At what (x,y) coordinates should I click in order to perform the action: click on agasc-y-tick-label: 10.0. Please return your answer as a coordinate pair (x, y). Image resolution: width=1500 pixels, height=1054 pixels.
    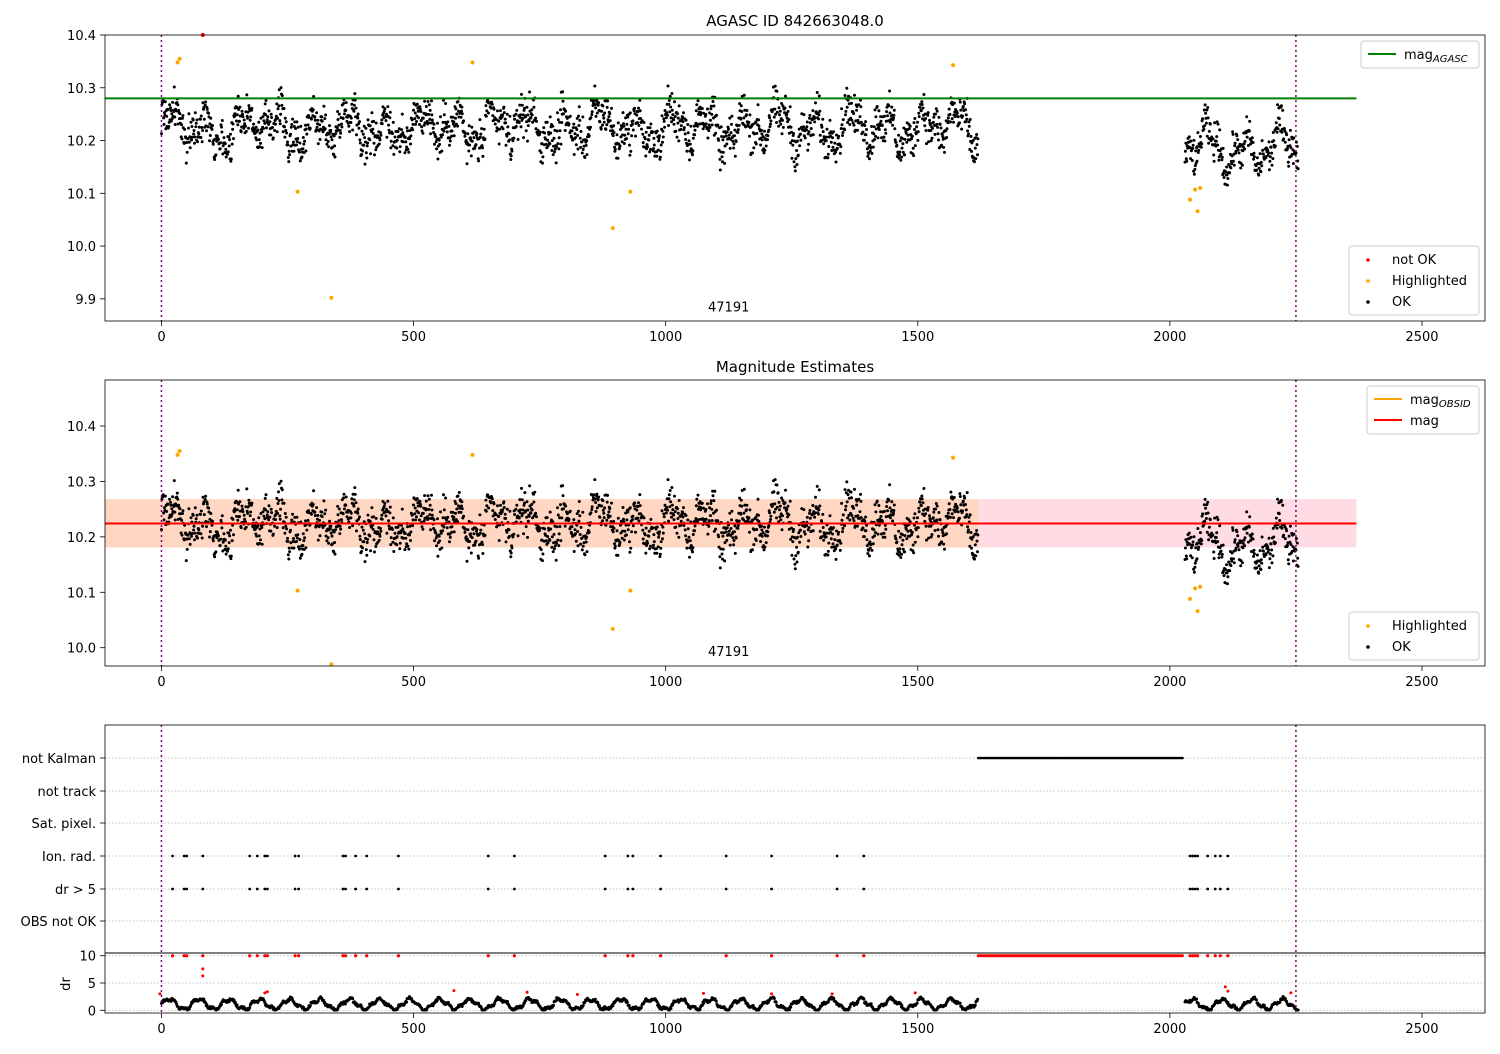
    Looking at the image, I should click on (81, 247).